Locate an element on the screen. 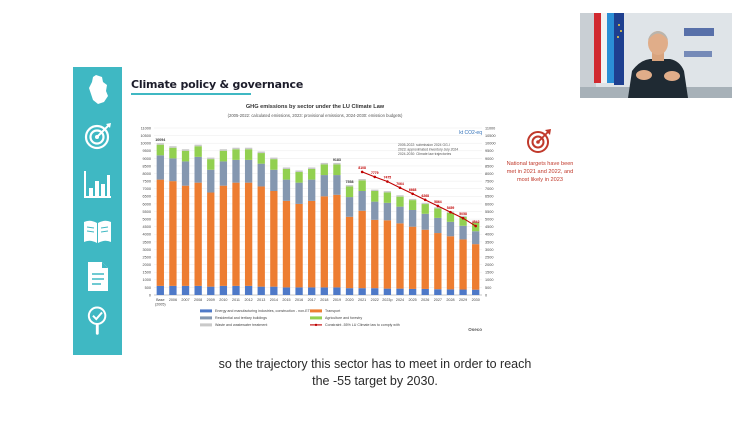 Image resolution: width=750 pixels, height=422 pixels. trajectory-line is located at coordinates (418, 199).